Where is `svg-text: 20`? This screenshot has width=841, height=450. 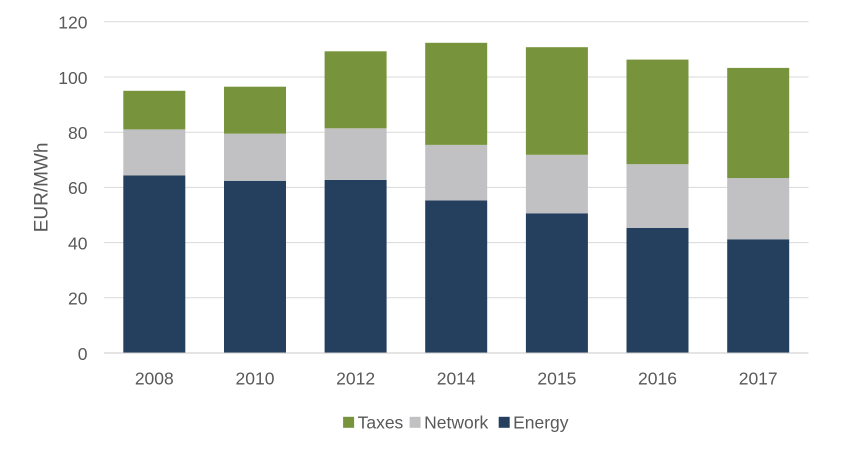
svg-text: 20 is located at coordinates (78, 299).